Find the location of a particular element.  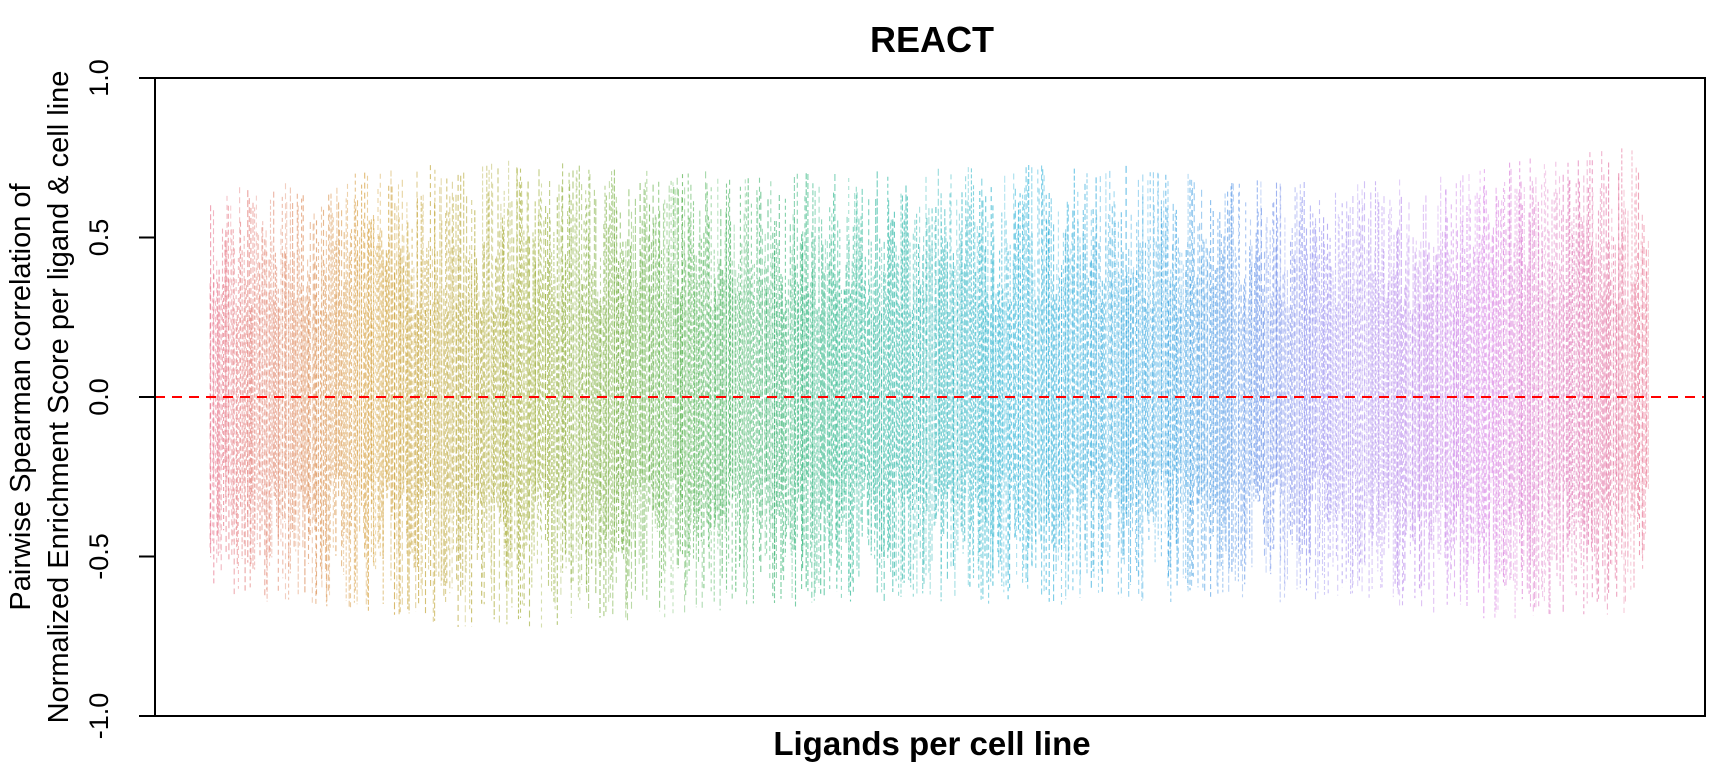

y-tick-label: -1.0 is located at coordinates (99, 716).